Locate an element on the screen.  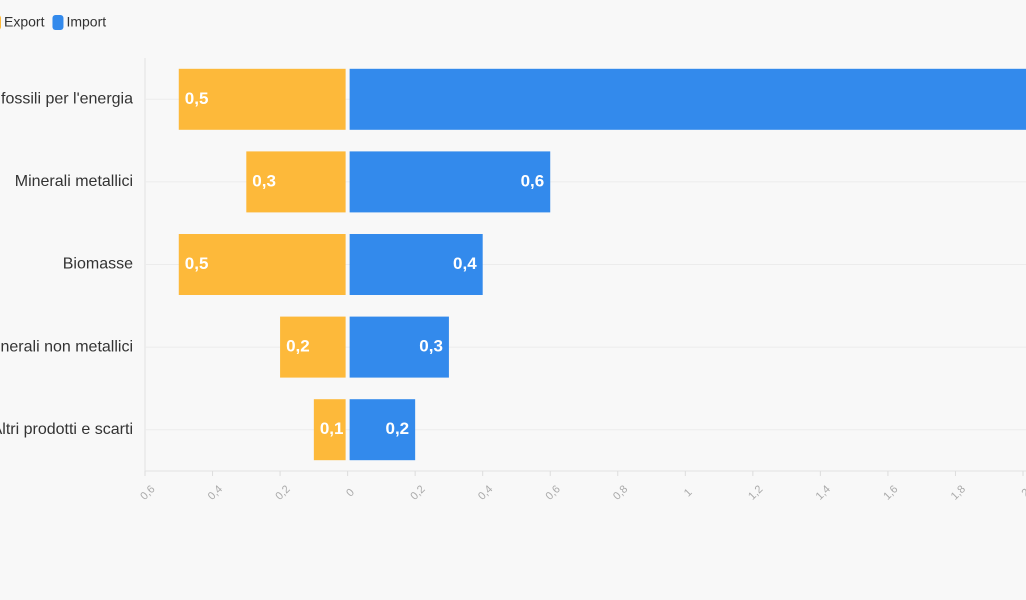
y-tick-label: Biomasse is located at coordinates (98, 264).